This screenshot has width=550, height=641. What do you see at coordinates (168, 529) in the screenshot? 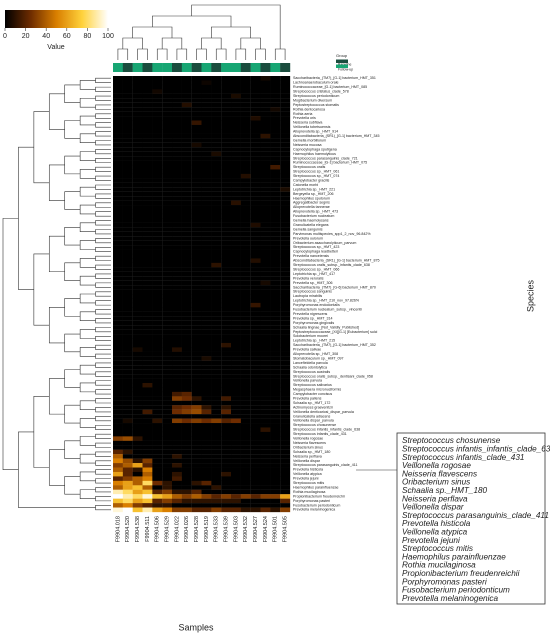
I see `sample-label: F9904.529` at bounding box center [168, 529].